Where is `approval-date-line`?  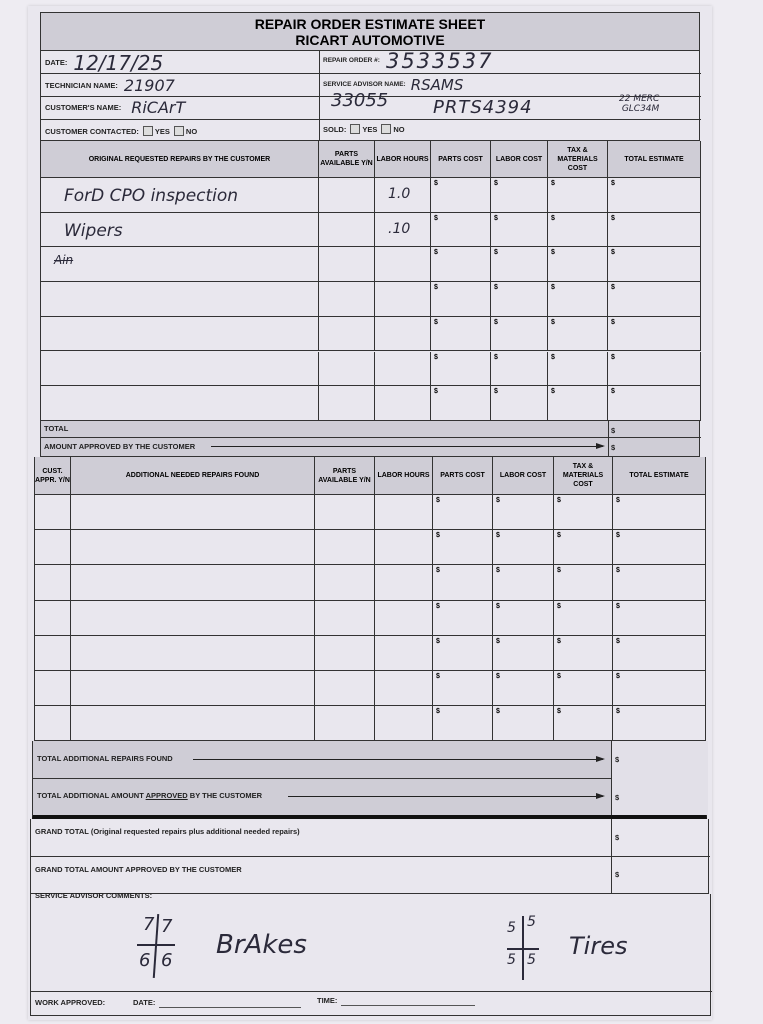
approval-date-line is located at coordinates (230, 1007).